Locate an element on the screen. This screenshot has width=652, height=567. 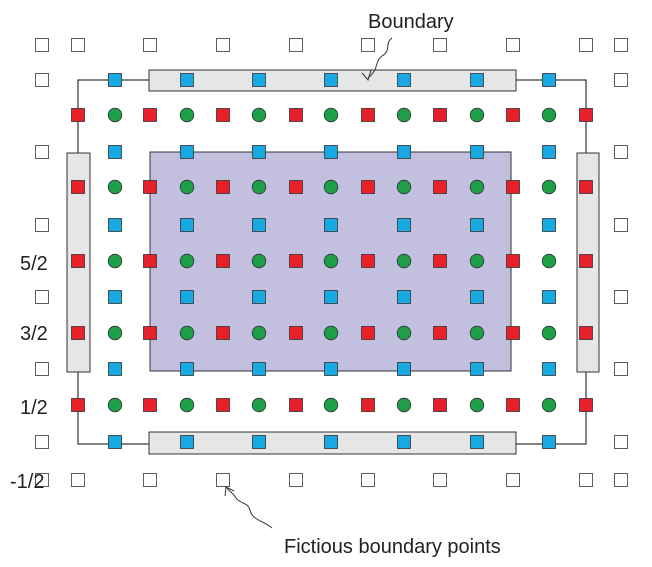
fictitious-arrow is located at coordinates (249, 508).